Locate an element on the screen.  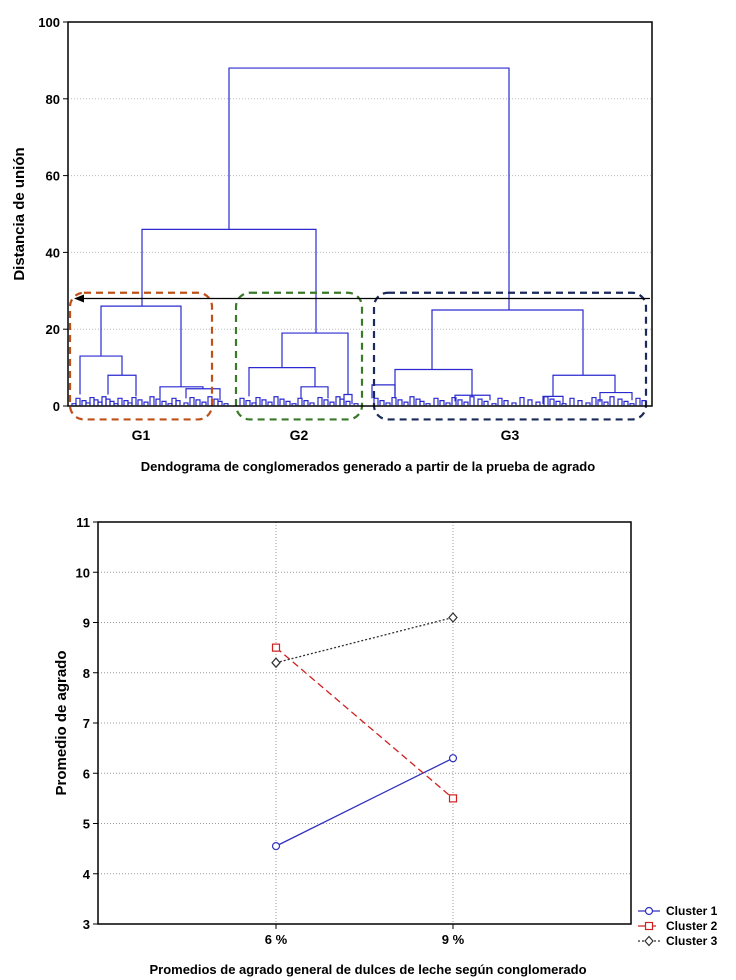
group-box-g2 is located at coordinates (299, 356).